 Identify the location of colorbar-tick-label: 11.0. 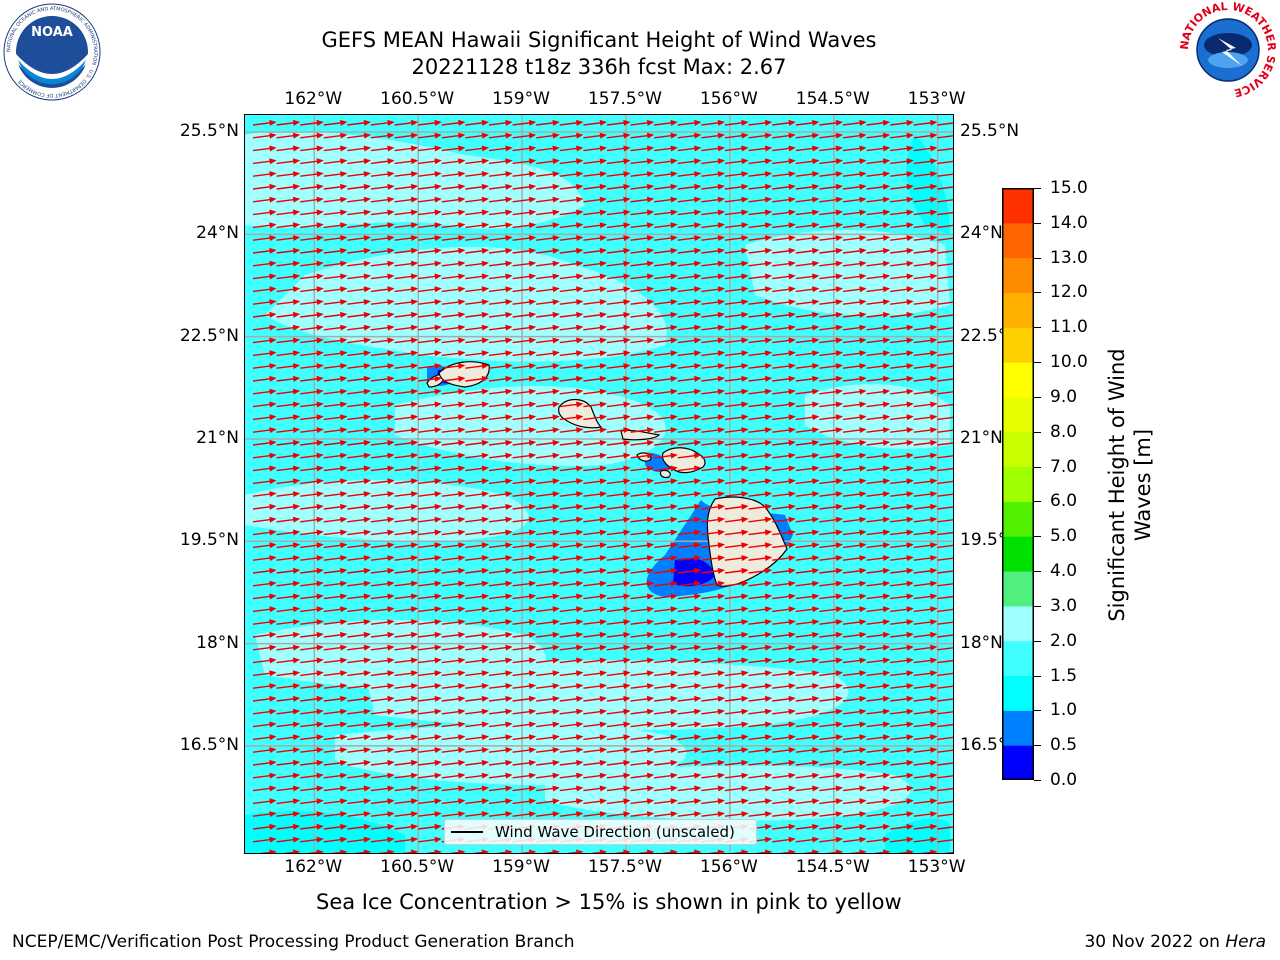
(1069, 327).